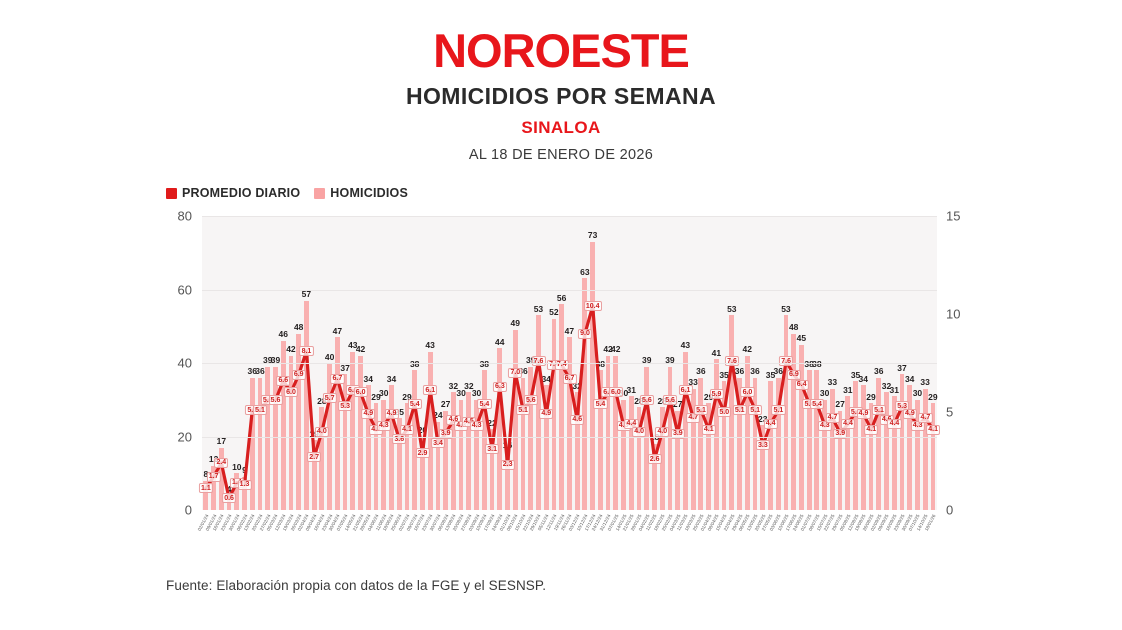  What do you see at coordinates (345, 406) in the screenshot?
I see `line-value-label: 5.3` at bounding box center [345, 406].